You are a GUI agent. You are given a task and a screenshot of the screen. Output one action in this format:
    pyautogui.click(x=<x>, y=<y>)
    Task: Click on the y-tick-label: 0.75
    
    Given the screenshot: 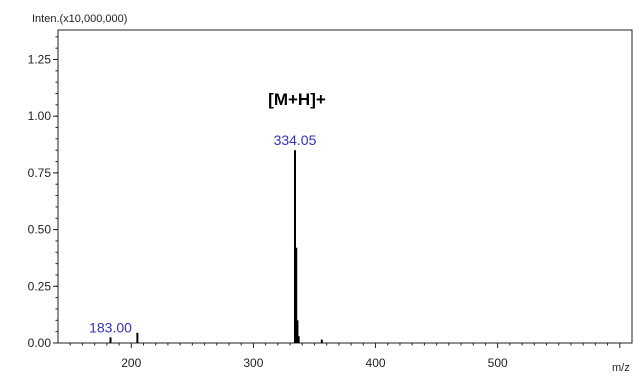 What is the action you would take?
    pyautogui.click(x=40, y=173)
    